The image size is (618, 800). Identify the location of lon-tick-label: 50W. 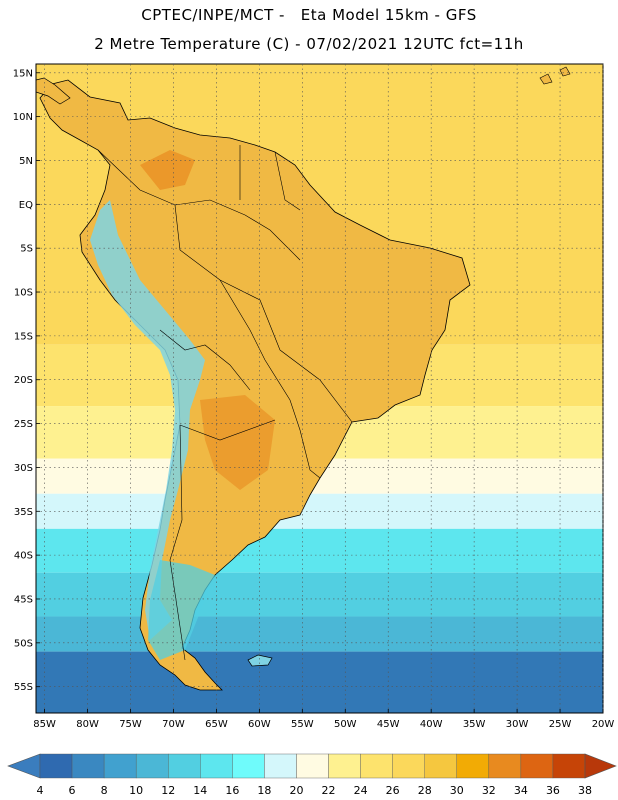
(345, 724).